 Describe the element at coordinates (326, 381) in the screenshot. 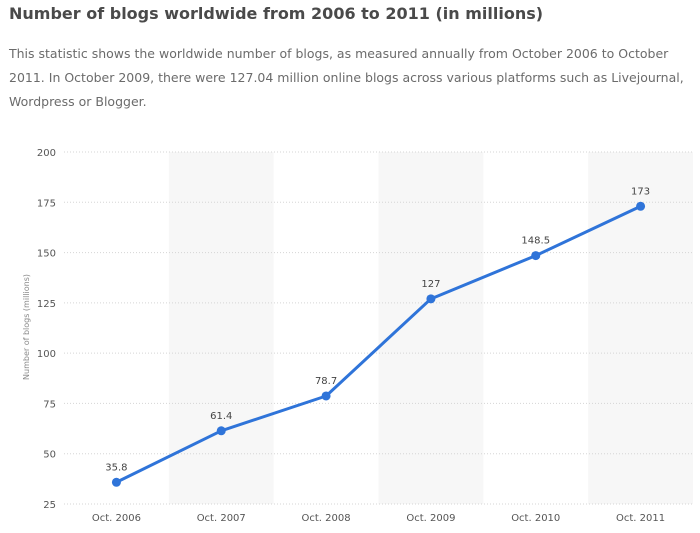

I see `data-label: 78.7` at that location.